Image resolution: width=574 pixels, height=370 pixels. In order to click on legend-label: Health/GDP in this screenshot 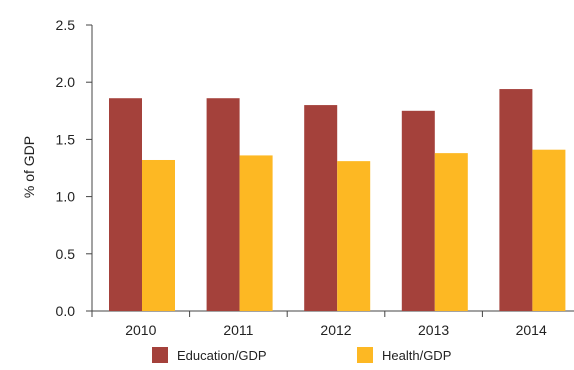, I will do `click(416, 355)`.